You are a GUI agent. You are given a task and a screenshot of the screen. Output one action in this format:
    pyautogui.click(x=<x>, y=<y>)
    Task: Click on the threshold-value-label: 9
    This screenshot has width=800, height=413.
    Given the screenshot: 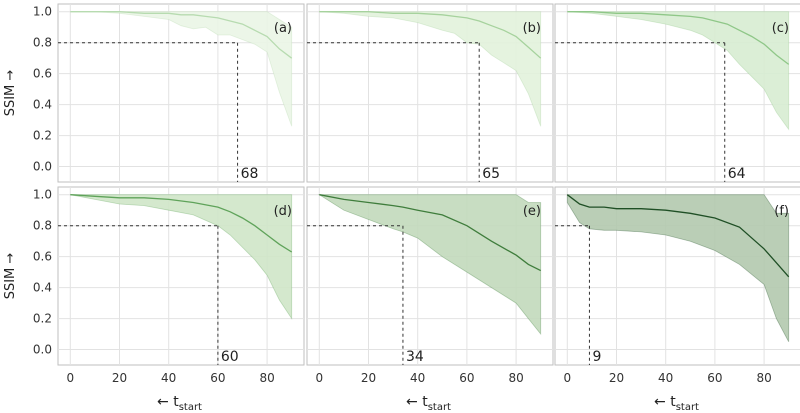 What is the action you would take?
    pyautogui.click(x=596, y=357)
    